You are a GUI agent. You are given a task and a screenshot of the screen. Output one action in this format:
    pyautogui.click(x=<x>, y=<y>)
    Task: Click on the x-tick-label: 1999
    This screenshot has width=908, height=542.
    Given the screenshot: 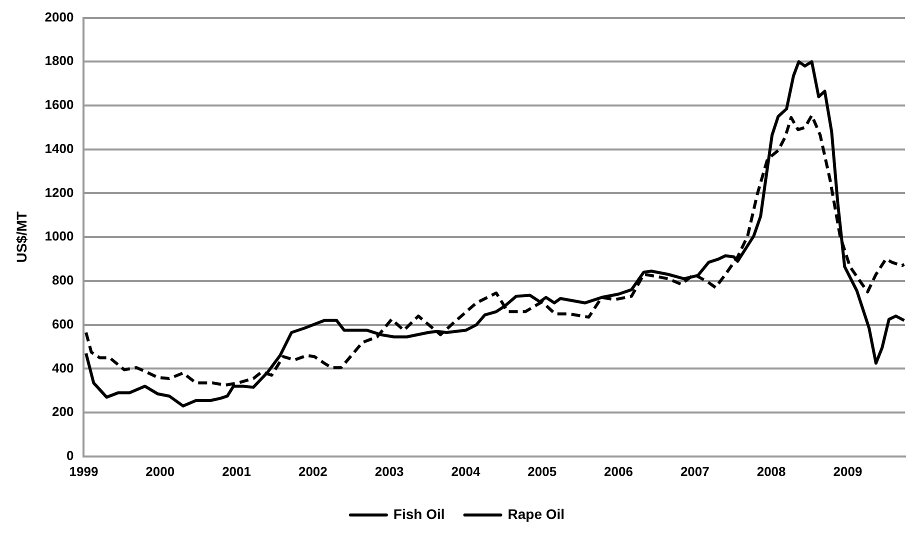 What is the action you would take?
    pyautogui.click(x=83, y=471)
    